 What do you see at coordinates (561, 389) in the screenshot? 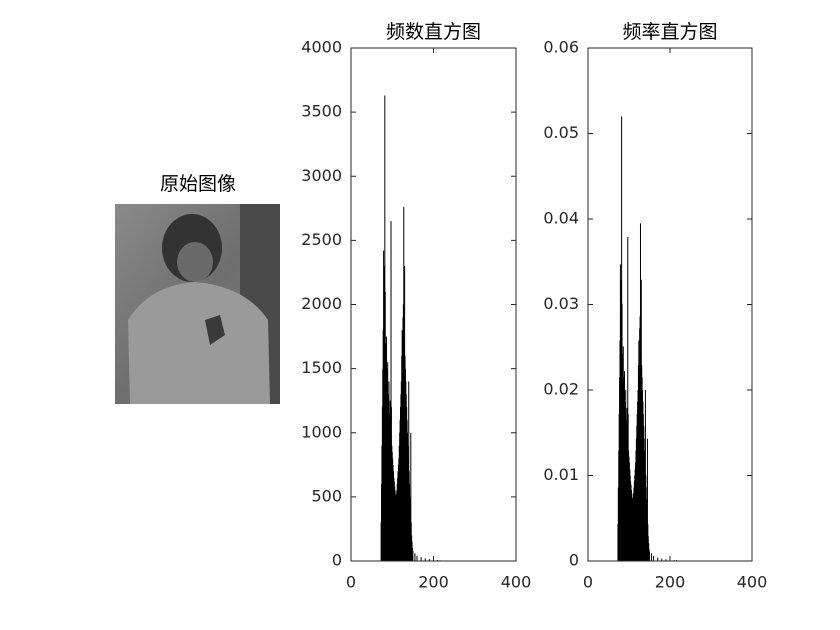
I see `y-tick-label: 0.02` at bounding box center [561, 389].